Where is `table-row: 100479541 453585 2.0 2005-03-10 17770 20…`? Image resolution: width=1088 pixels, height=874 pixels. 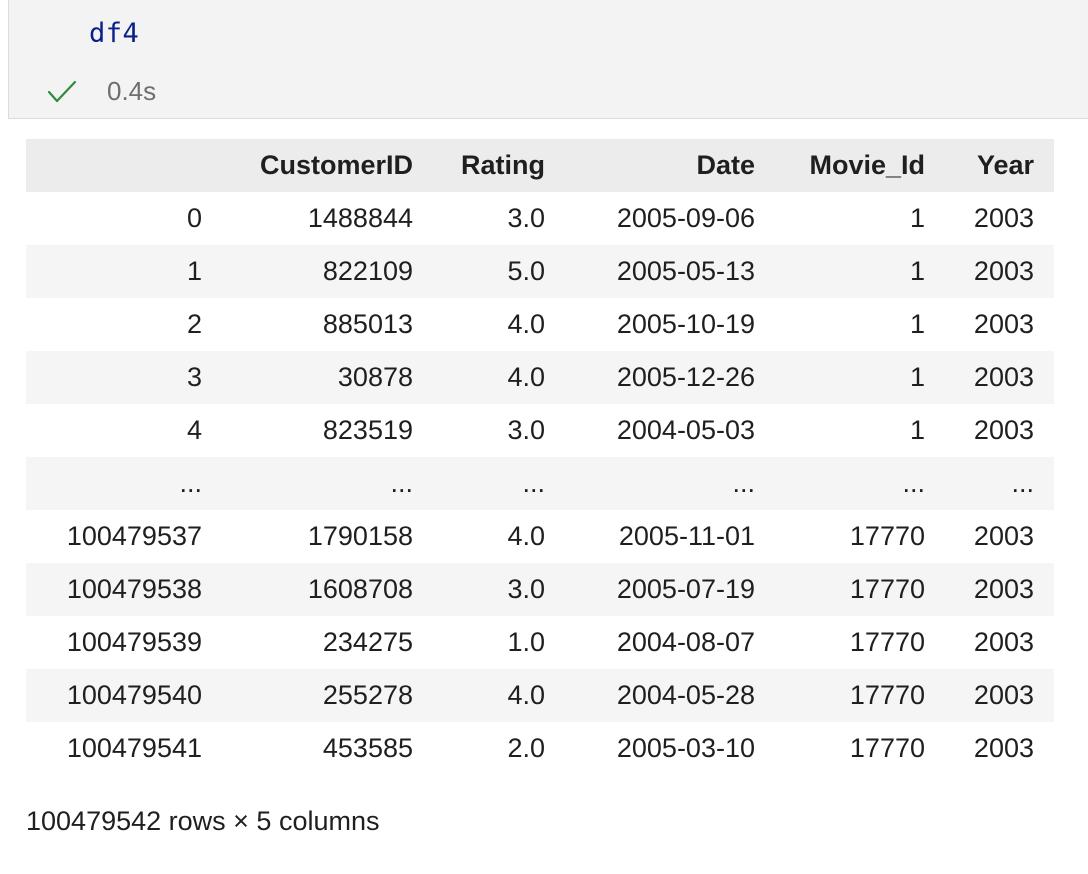
table-row: 100479541 453585 2.0 2005-03-10 17770 20… is located at coordinates (540, 748).